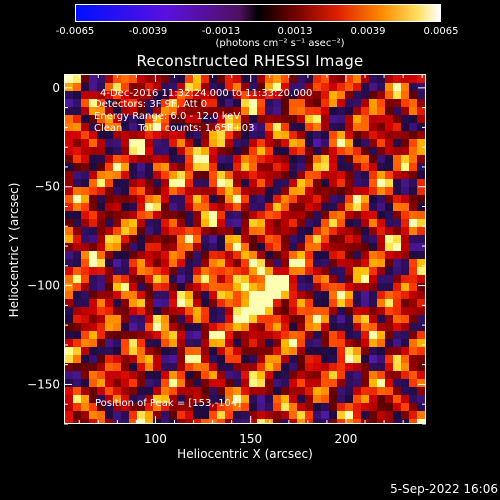 The height and width of the screenshot is (500, 500). I want to click on timestamp: 5-Sep-2022 16:06, so click(444, 489).